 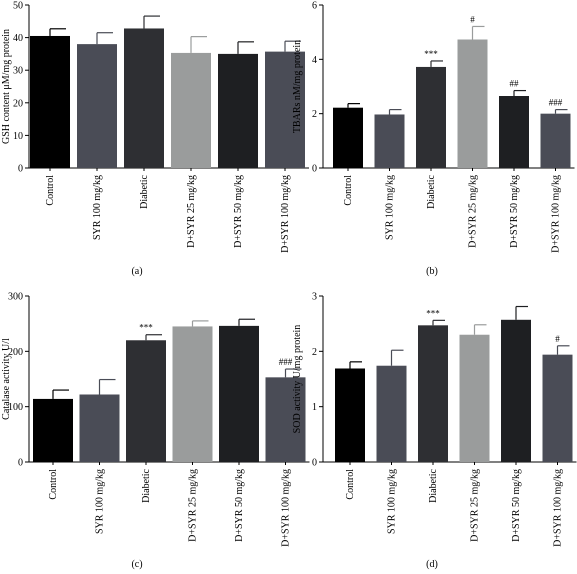 What do you see at coordinates (136, 271) in the screenshot?
I see `panel-label: (a)` at bounding box center [136, 271].